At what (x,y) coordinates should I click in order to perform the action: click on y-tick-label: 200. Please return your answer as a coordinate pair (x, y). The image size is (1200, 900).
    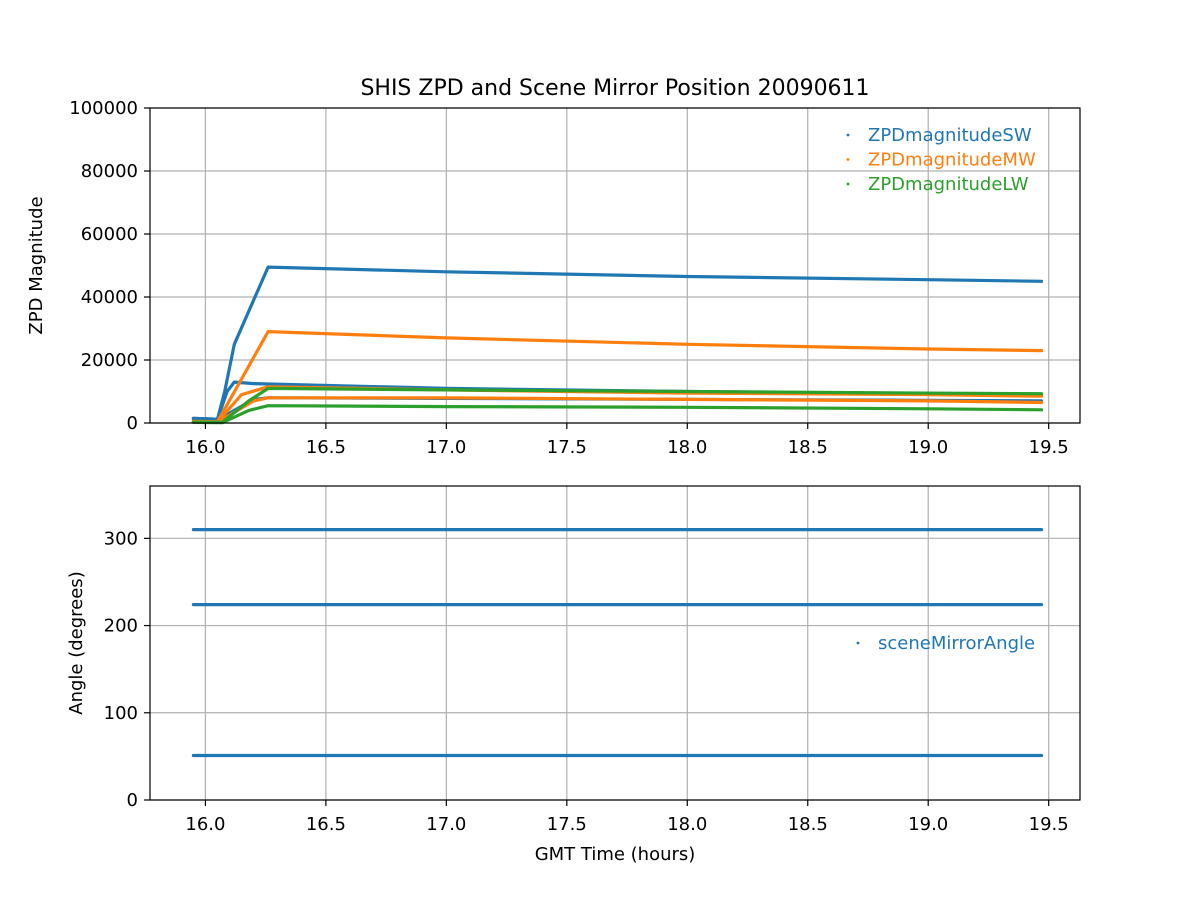
    Looking at the image, I should click on (121, 626).